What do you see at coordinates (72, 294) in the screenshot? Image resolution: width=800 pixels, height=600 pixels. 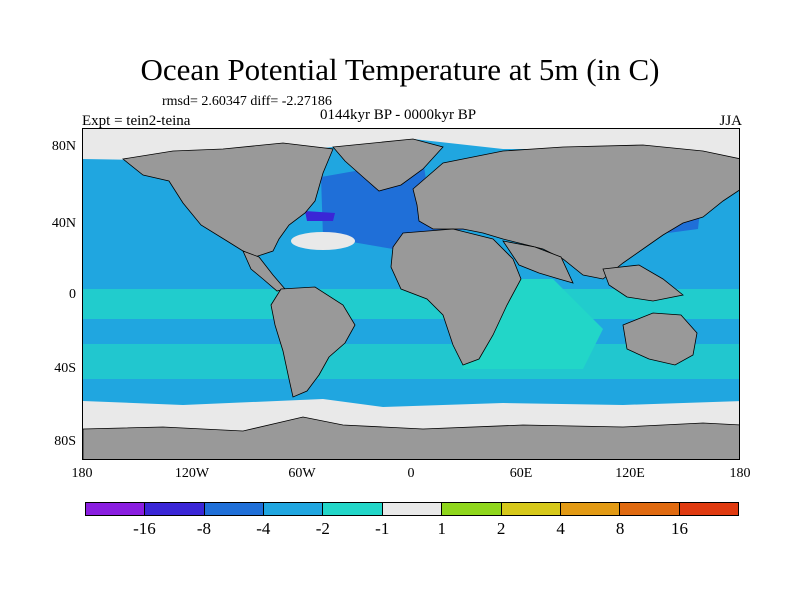 I see `y-tick-label: 0` at bounding box center [72, 294].